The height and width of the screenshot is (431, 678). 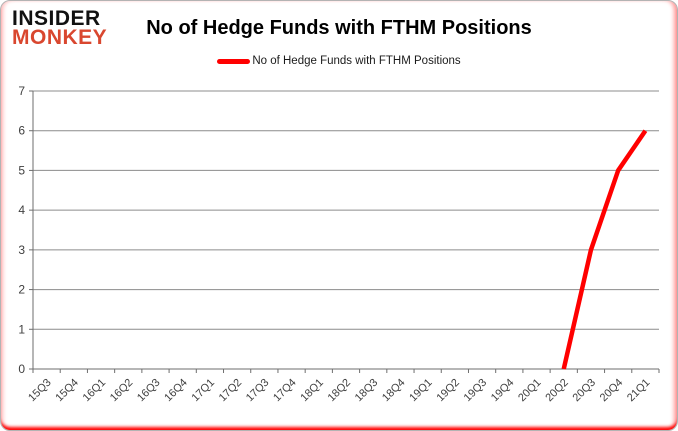 What do you see at coordinates (340, 391) in the screenshot?
I see `x-axis-label-18Q2: 18Q2` at bounding box center [340, 391].